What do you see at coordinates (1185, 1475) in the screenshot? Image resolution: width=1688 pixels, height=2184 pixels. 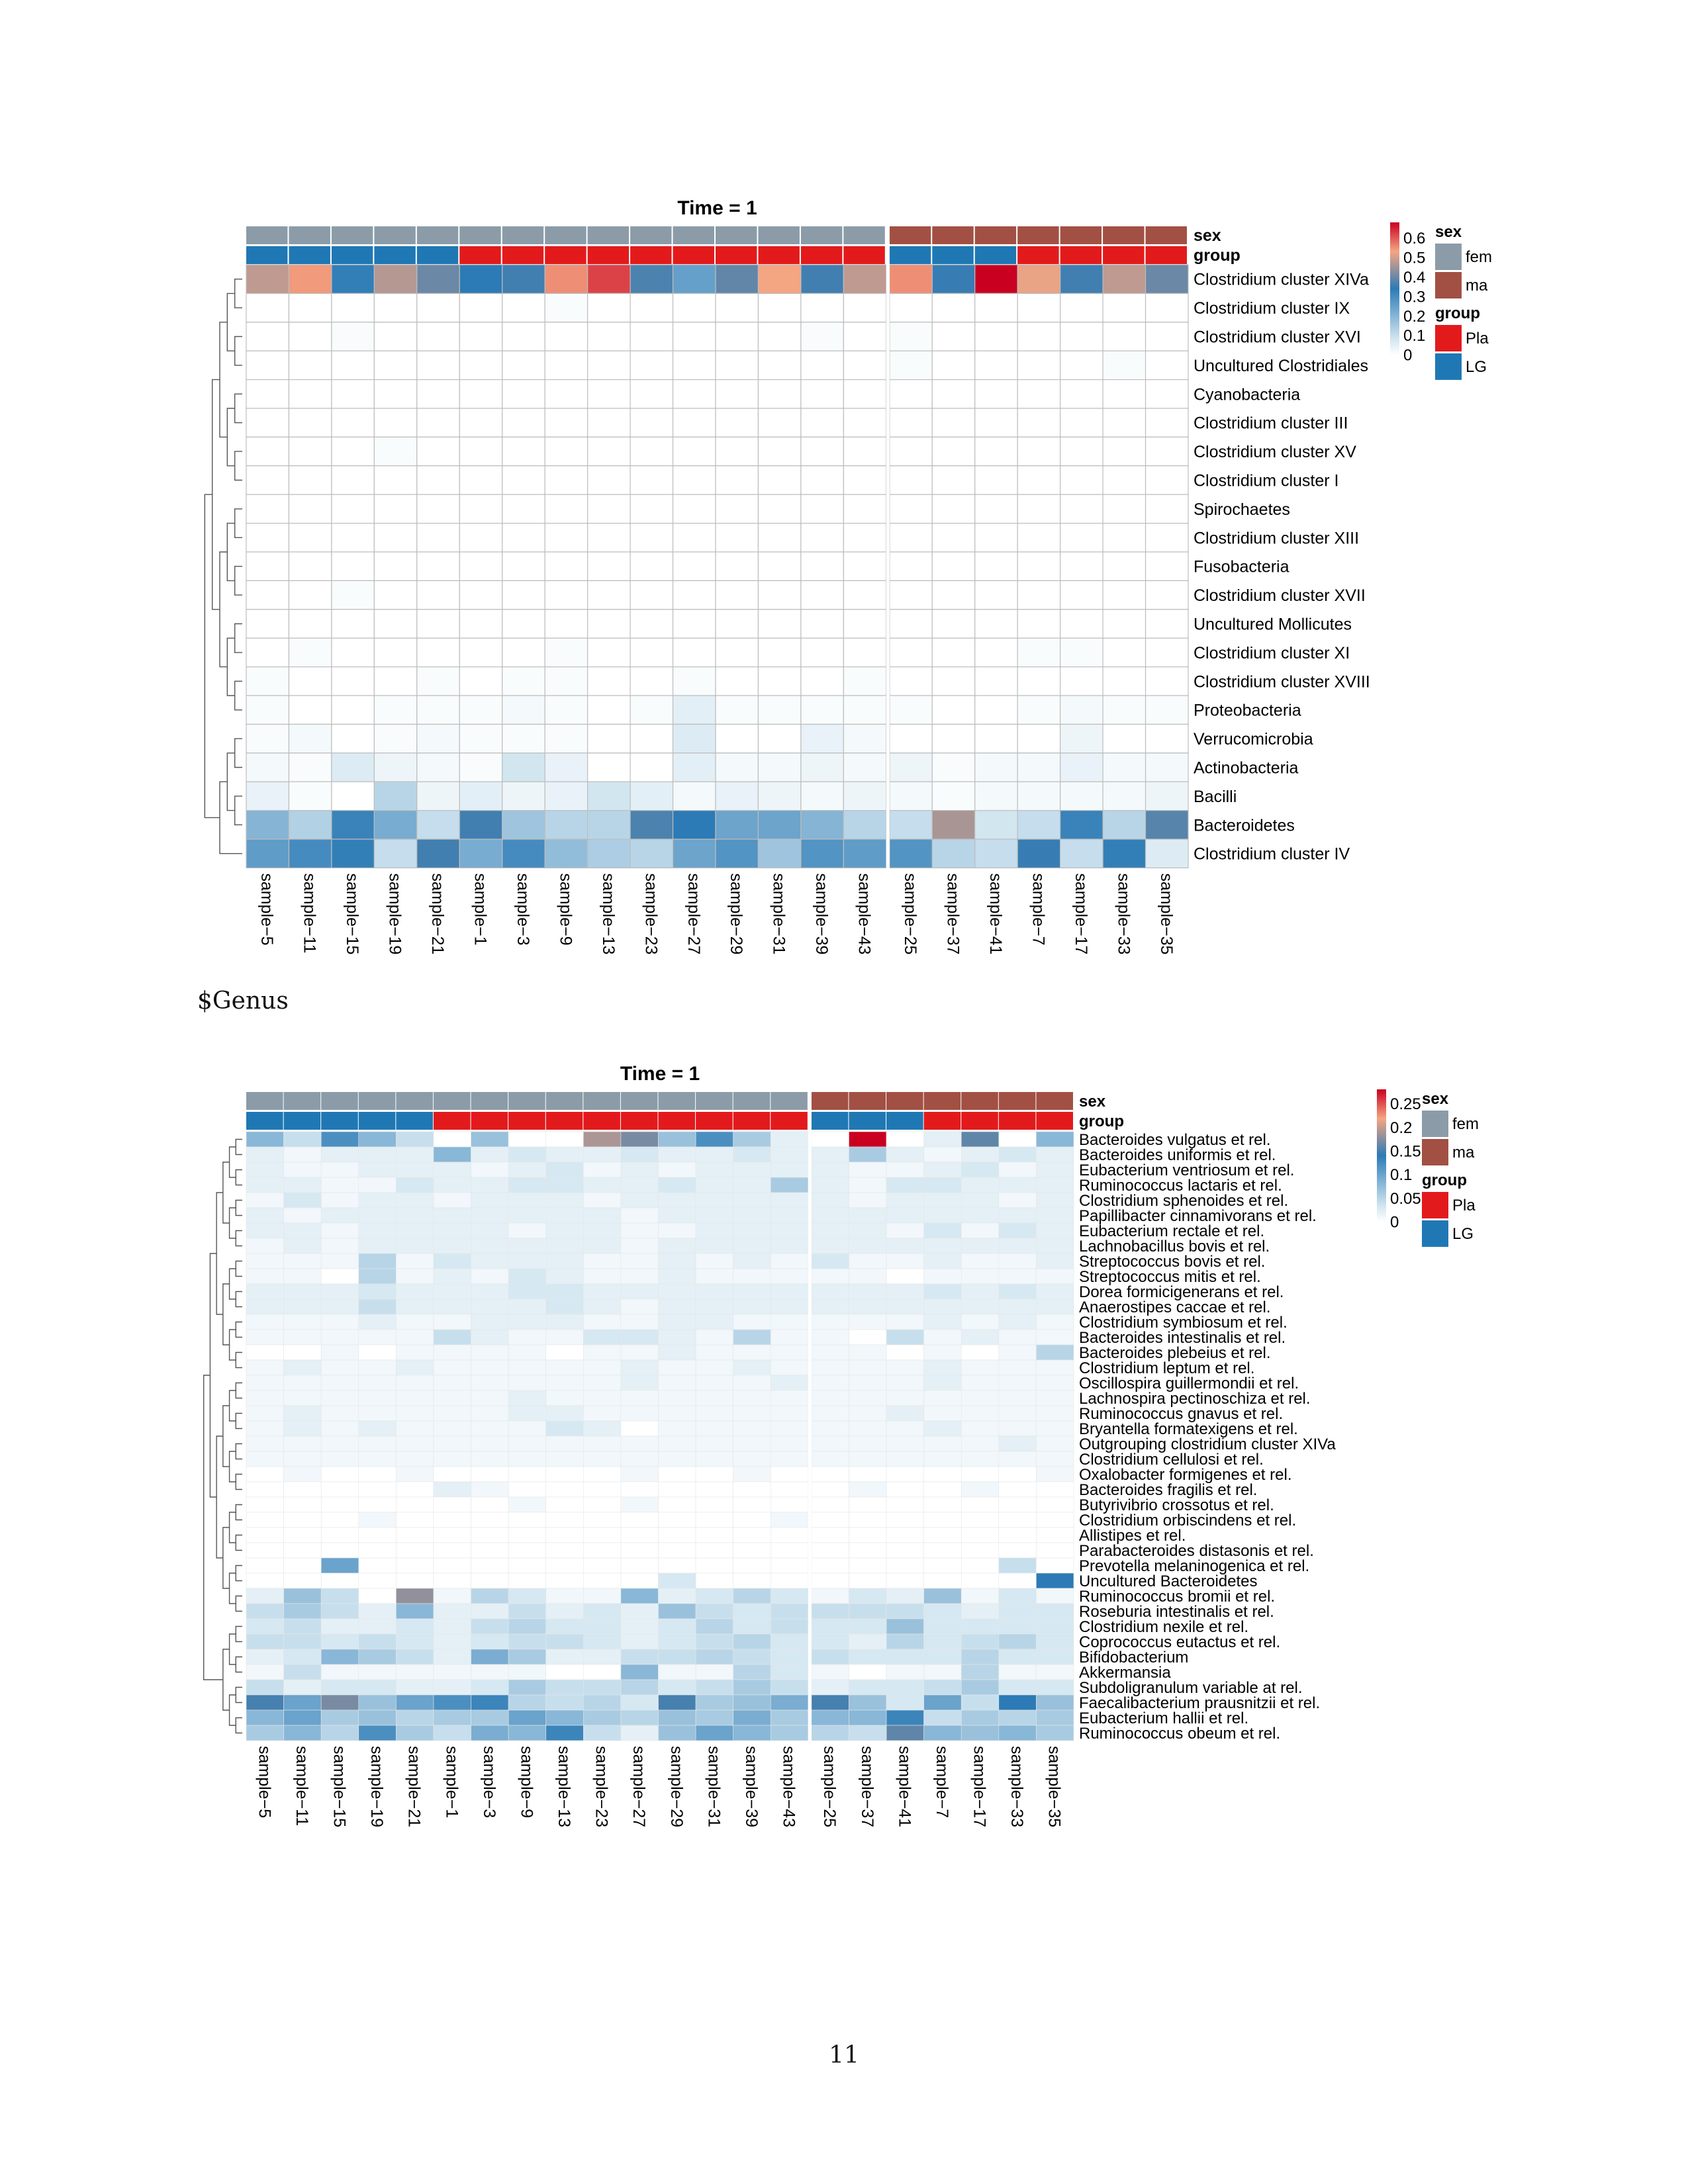 I see `row-label: Oxalobacter formigenes et rel.` at bounding box center [1185, 1475].